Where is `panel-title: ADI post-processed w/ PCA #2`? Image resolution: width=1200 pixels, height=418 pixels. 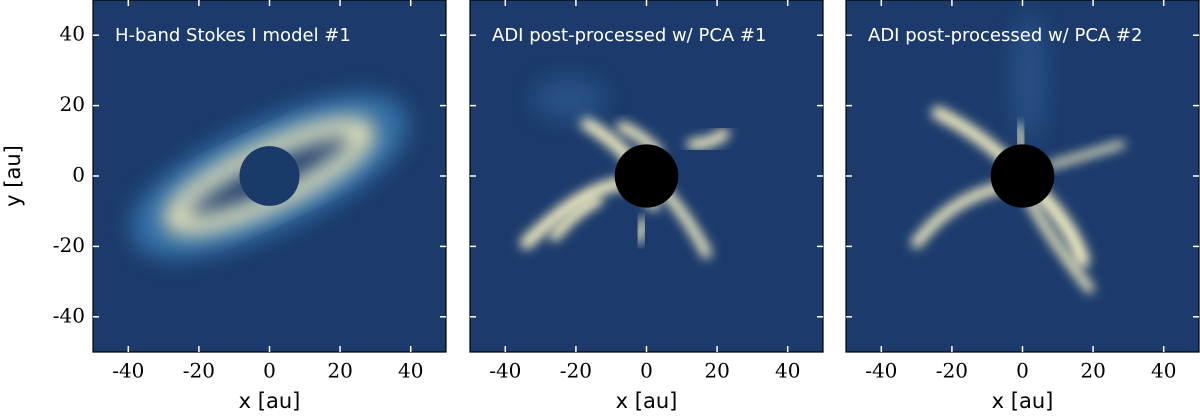 panel-title: ADI post-processed w/ PCA #2 is located at coordinates (1005, 35).